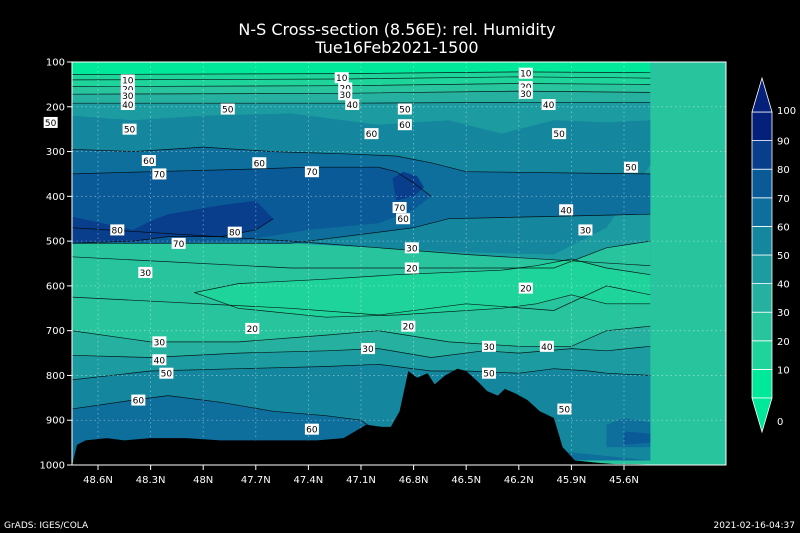  Describe the element at coordinates (783, 199) in the screenshot. I see `colorbar-label: 70` at that location.